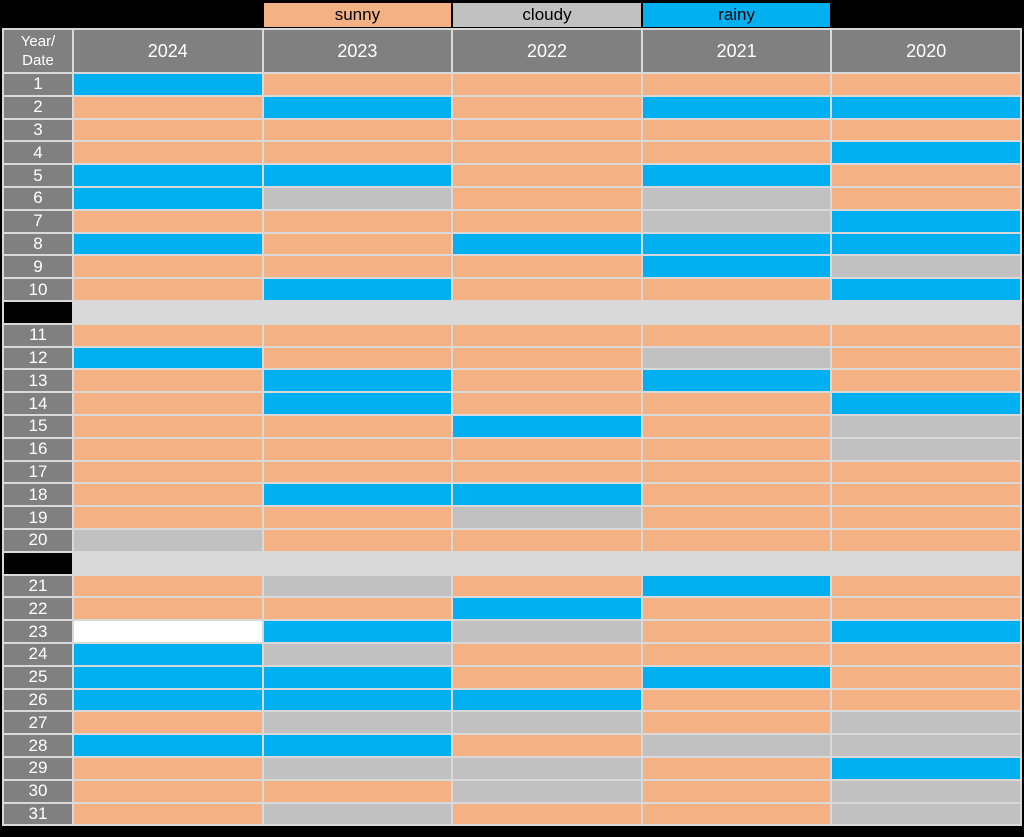 Image resolution: width=1024 pixels, height=837 pixels. I want to click on date-row-header-22: 22, so click(38, 609).